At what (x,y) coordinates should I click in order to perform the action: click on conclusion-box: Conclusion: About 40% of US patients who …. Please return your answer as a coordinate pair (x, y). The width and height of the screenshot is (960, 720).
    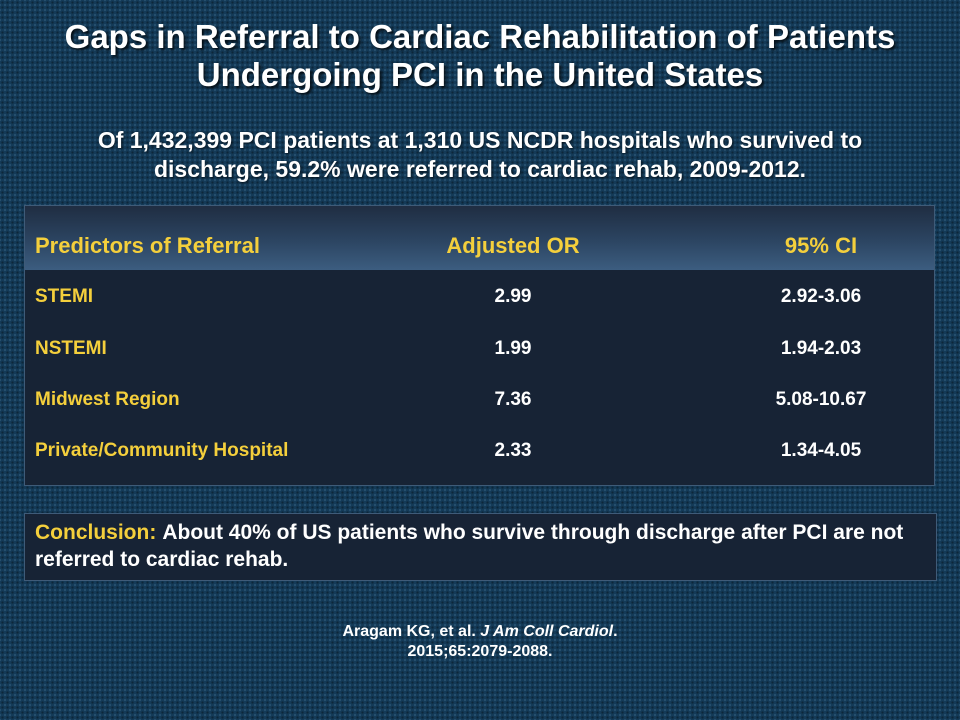
    Looking at the image, I should click on (480, 547).